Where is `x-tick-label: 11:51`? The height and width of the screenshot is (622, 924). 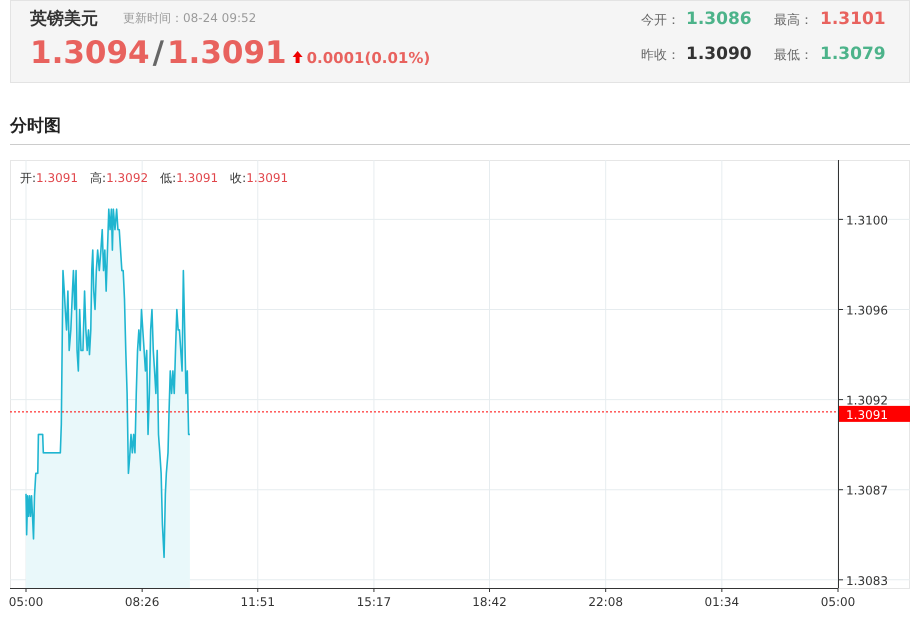 x-tick-label: 11:51 is located at coordinates (258, 602).